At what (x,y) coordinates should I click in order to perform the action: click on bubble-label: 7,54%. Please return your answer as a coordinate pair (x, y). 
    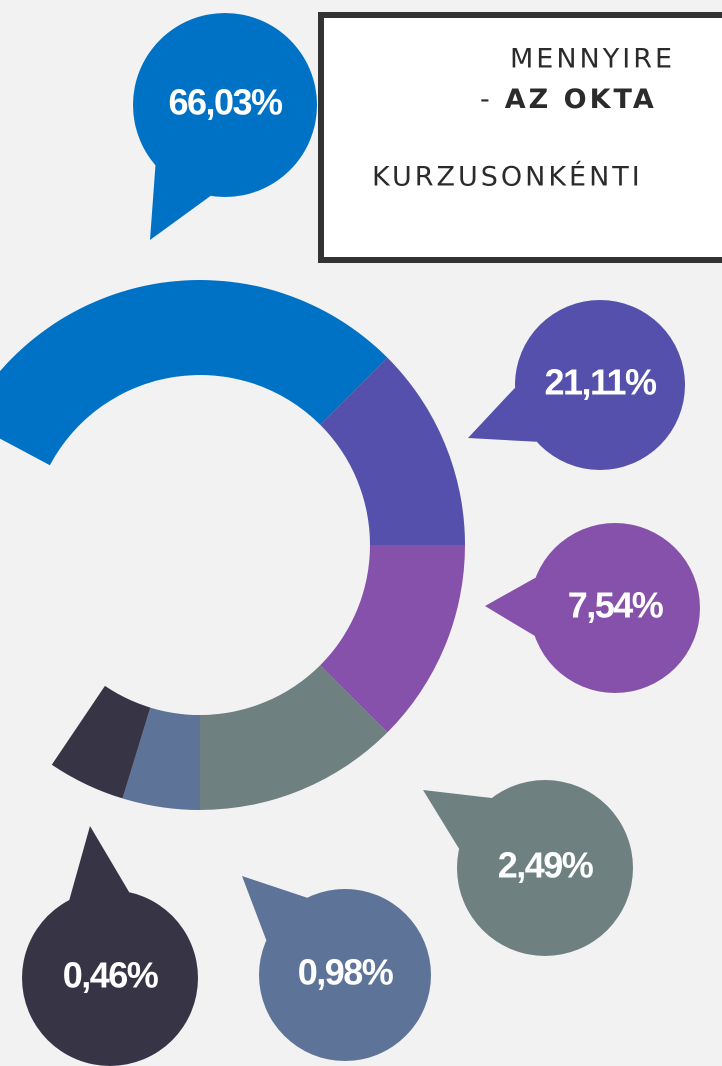
    Looking at the image, I should click on (616, 605).